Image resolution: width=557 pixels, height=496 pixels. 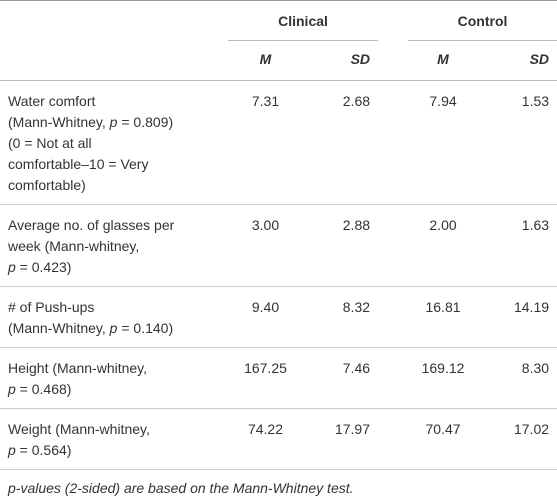 I want to click on label-text: = 0.468), so click(x=43, y=389).